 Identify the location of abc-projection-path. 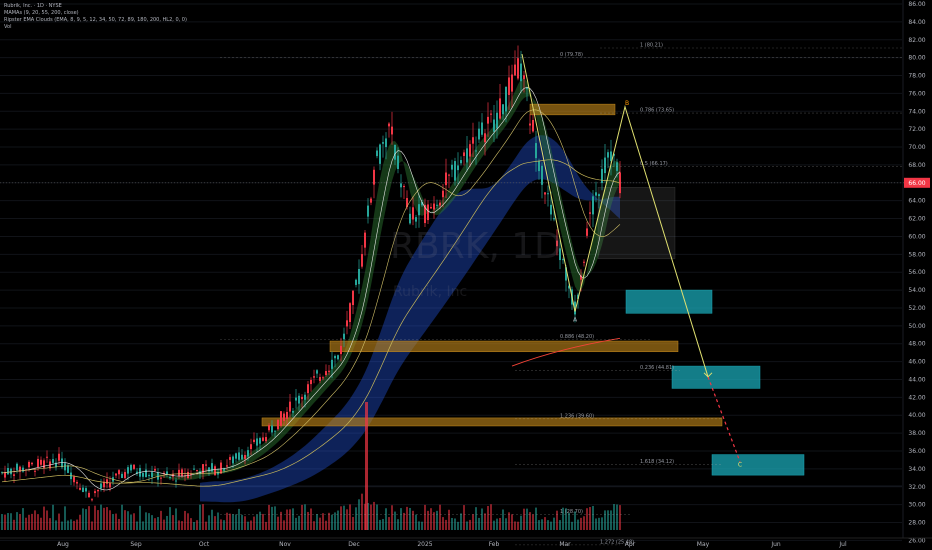
(615, 215).